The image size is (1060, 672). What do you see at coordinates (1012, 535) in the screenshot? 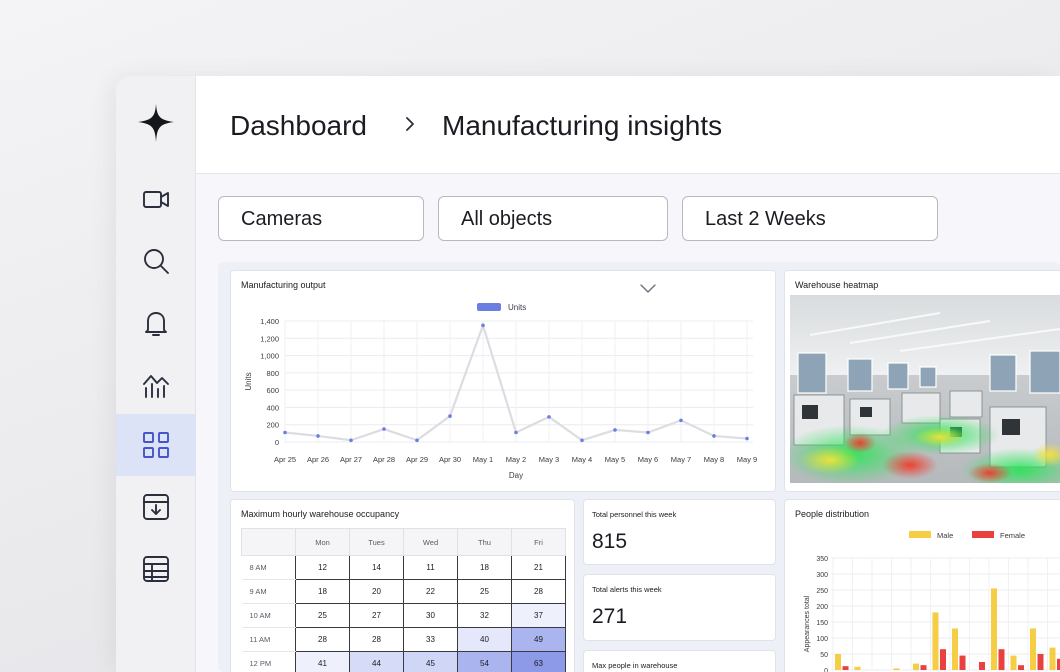
I see `legend-label: Female` at bounding box center [1012, 535].